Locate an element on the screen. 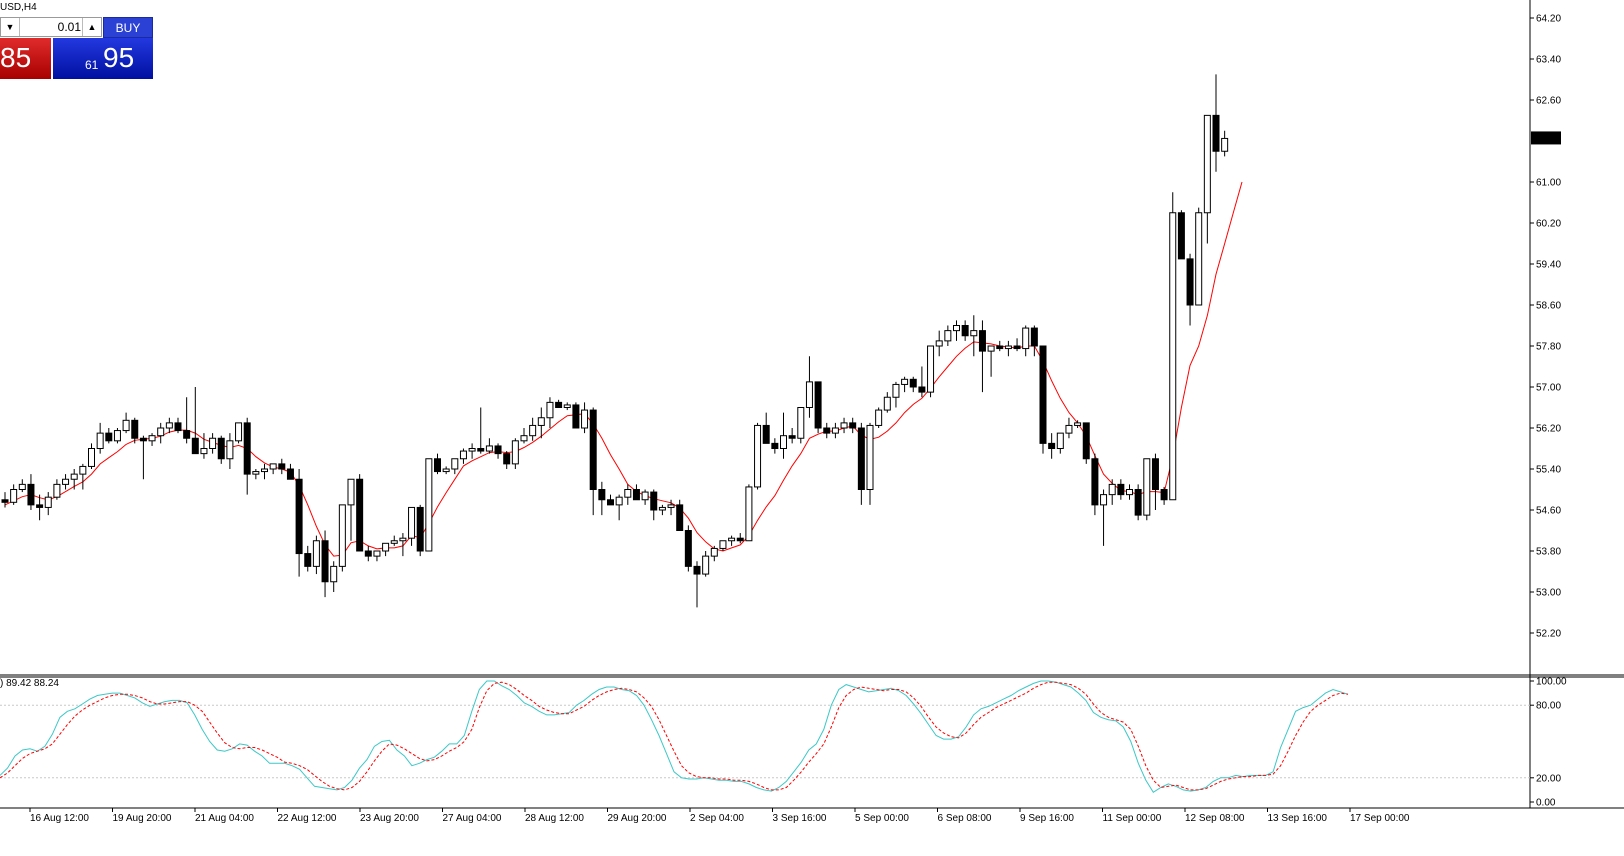 This screenshot has width=1624, height=856. price-tick-label: 57.00 is located at coordinates (1548, 388).